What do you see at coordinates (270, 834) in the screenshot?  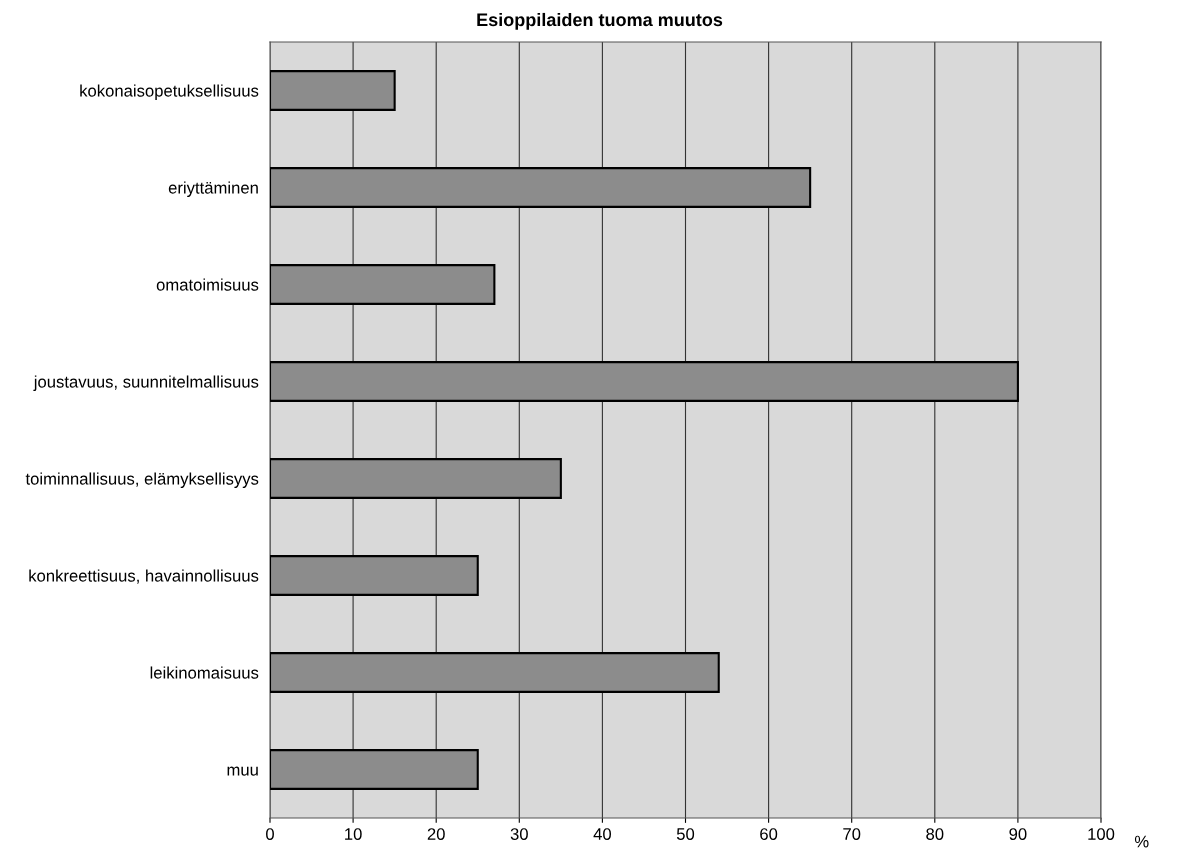 I see `x-tick-label: 0` at bounding box center [270, 834].